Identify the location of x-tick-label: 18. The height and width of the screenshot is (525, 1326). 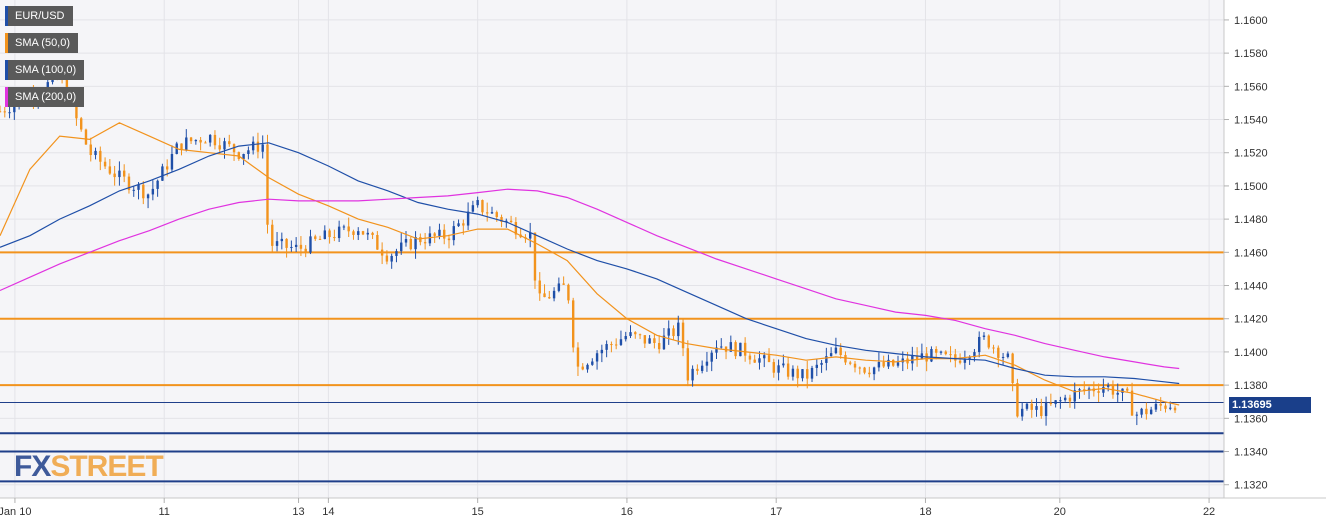
(925, 512).